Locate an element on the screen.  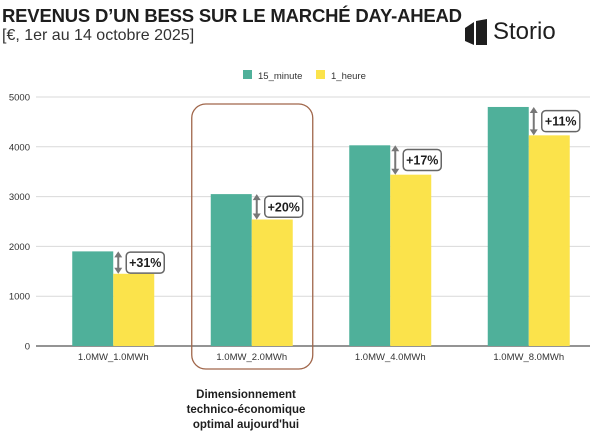
pct-label: +31% is located at coordinates (145, 263).